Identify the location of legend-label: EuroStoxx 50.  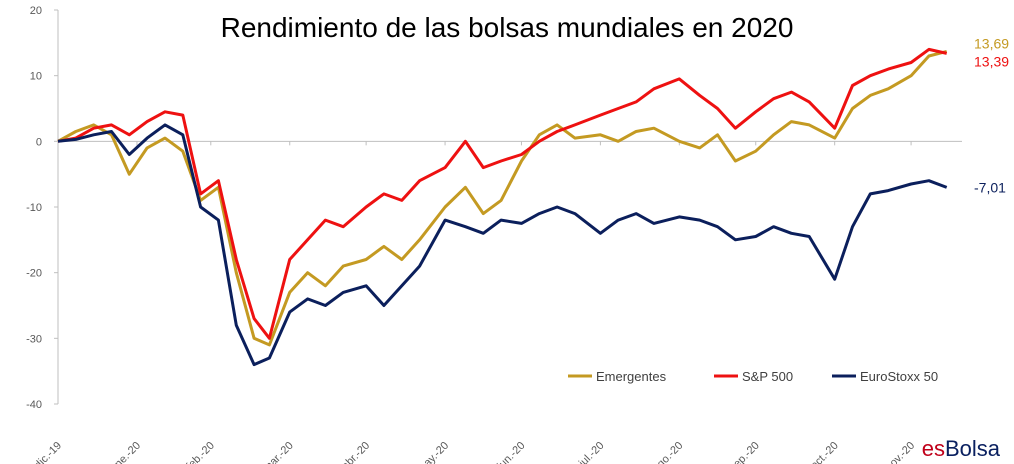
(899, 376).